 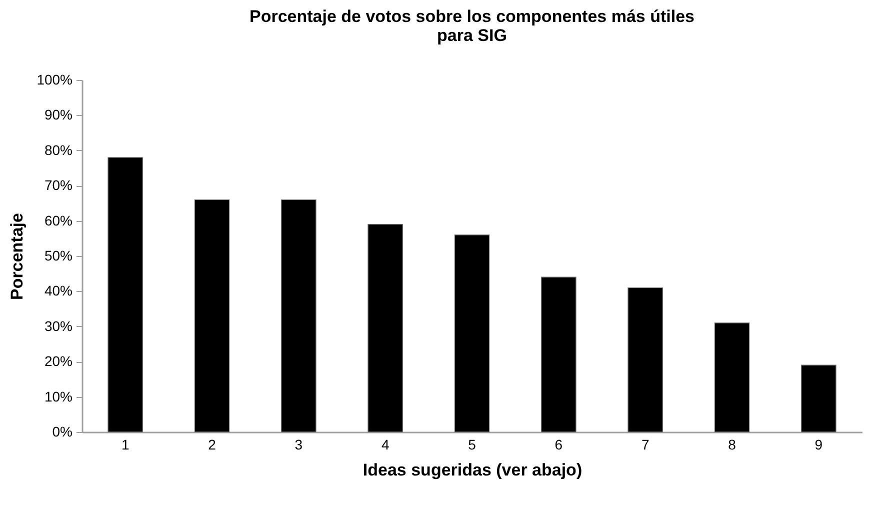 What do you see at coordinates (17, 256) in the screenshot?
I see `y-axis-title: Porcentaje` at bounding box center [17, 256].